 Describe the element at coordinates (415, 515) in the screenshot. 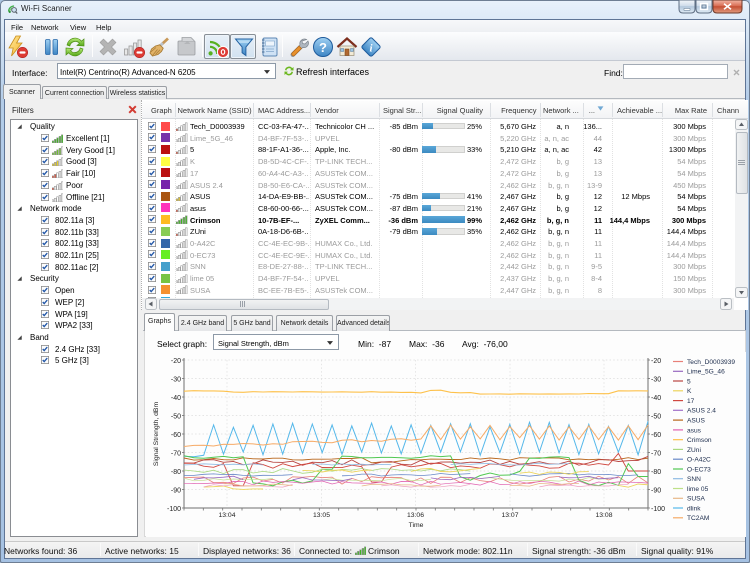

I see `svg-text: 13:06` at that location.